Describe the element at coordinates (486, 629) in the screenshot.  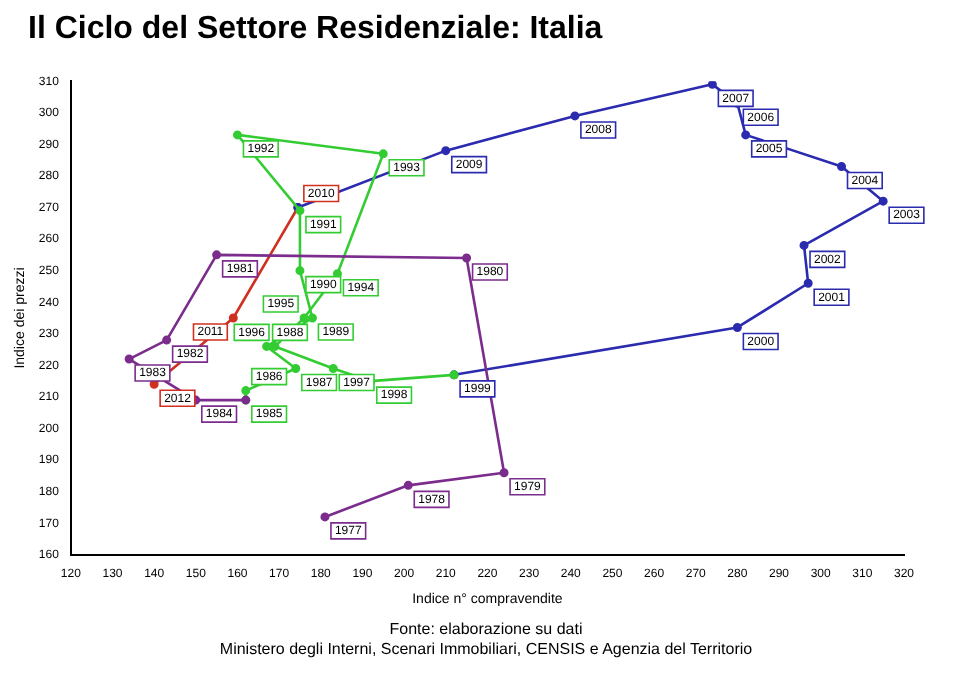
I see `source-note: Fonte: elaborazione su dati` at that location.